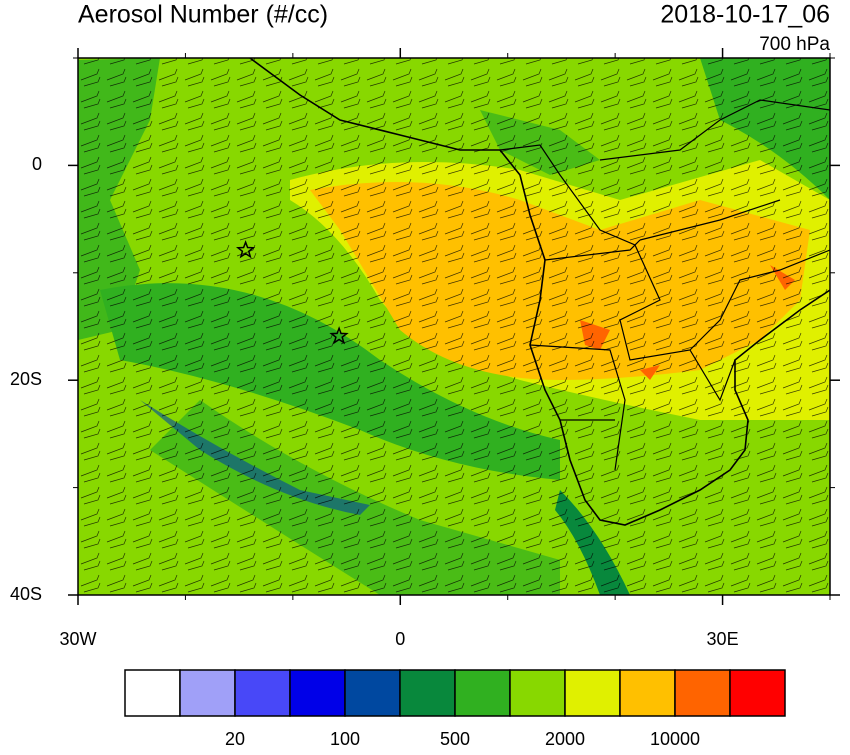 The image size is (850, 755). I want to click on map-level: 700 hPa, so click(794, 44).